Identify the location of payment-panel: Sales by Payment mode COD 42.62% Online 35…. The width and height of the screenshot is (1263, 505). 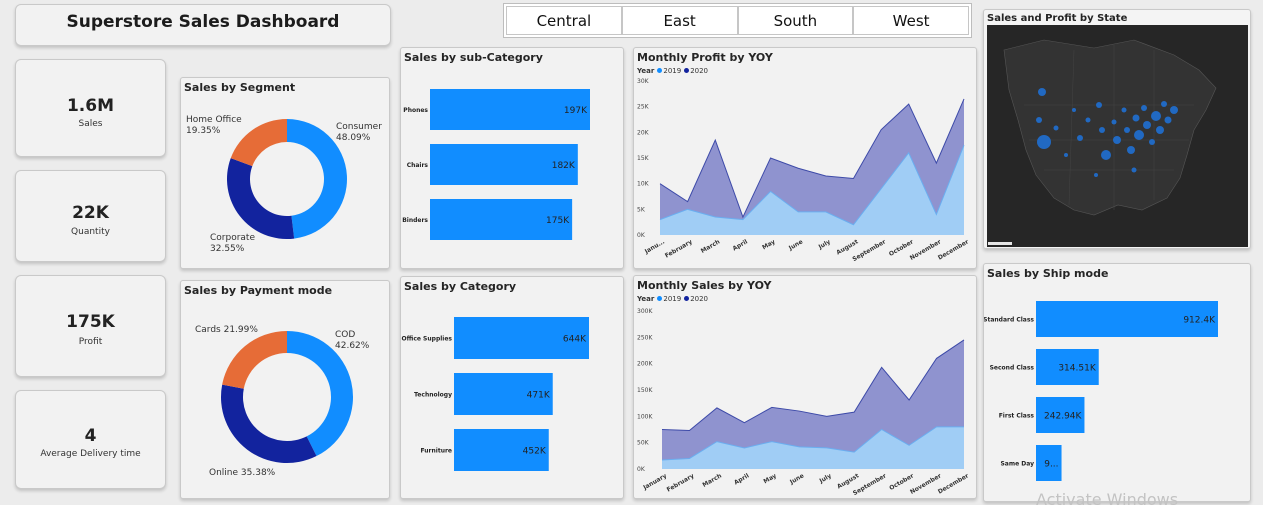
(285, 389).